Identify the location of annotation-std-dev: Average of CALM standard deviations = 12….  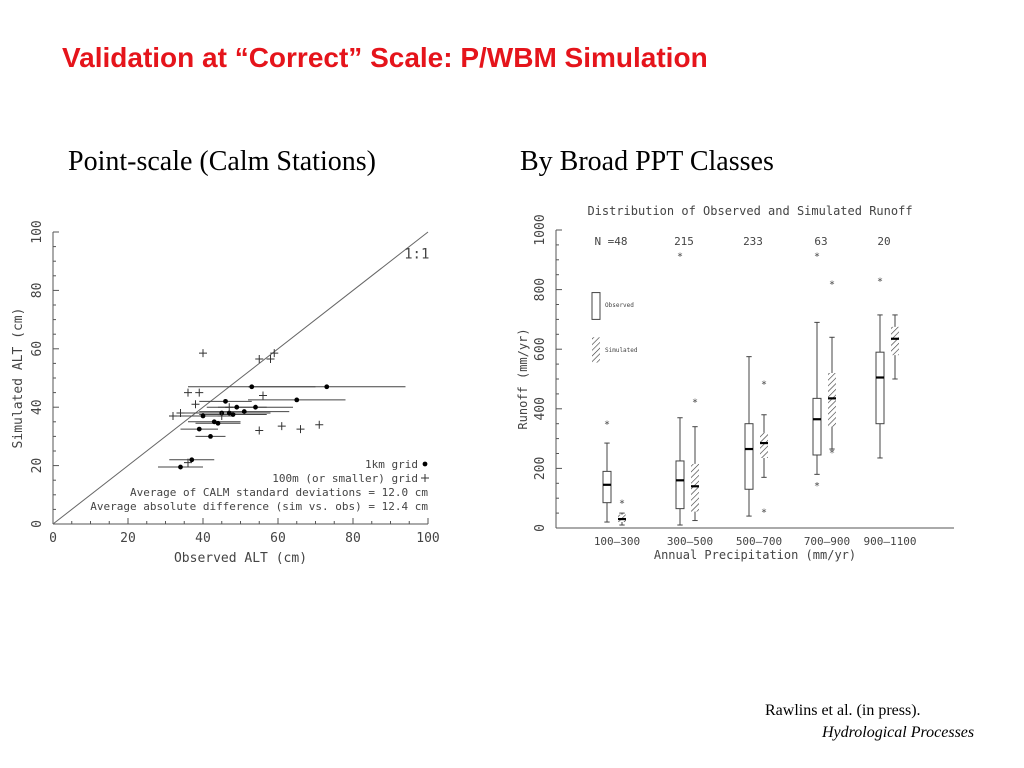
(279, 492).